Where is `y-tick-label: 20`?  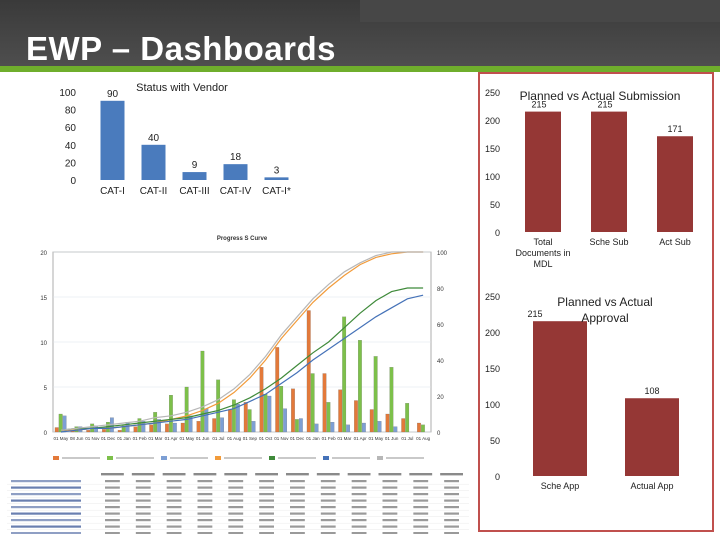 y-tick-label: 20 is located at coordinates (71, 163).